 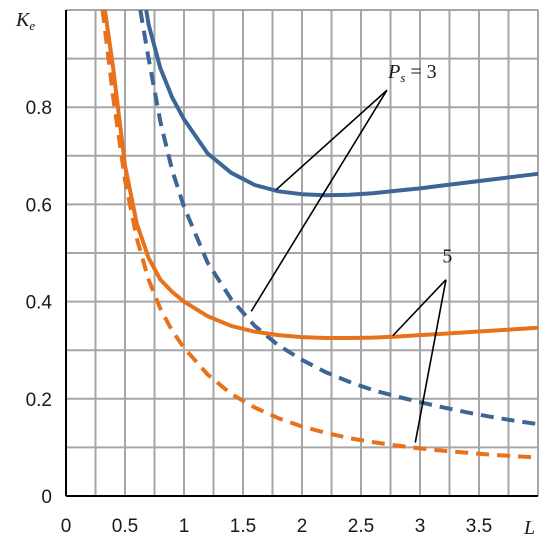 I want to click on x-tick-label: 2.5, so click(x=361, y=526).